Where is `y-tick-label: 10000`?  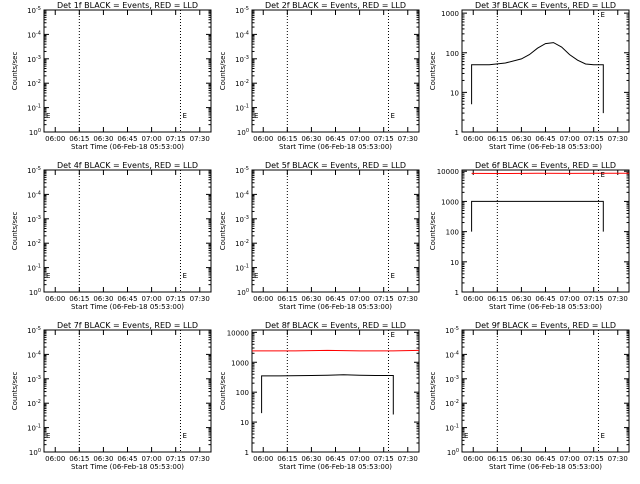 y-tick-label: 10000 is located at coordinates (448, 172).